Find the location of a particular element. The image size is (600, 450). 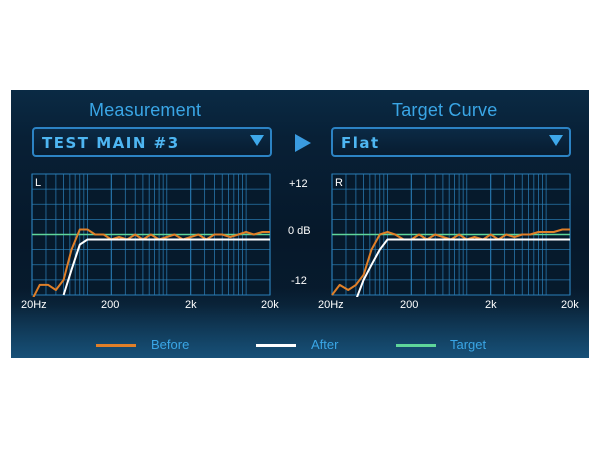

measurement-title: Measurement is located at coordinates (145, 110).